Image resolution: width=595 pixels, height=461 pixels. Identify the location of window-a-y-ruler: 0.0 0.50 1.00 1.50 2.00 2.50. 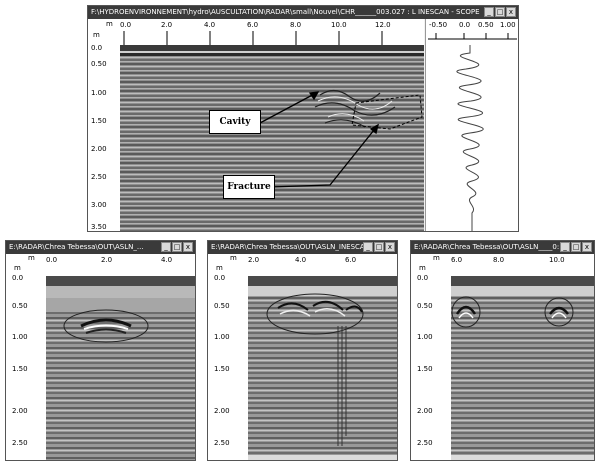
(26, 367).